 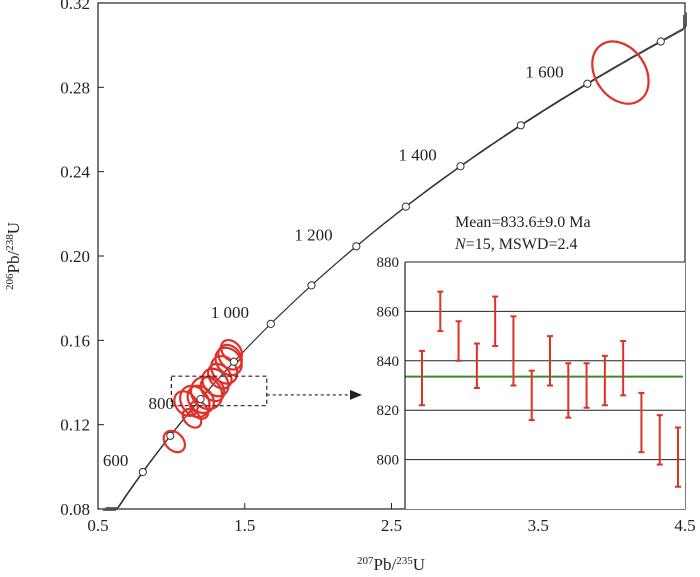 I want to click on x-tick-label: 2.5, so click(x=391, y=525).